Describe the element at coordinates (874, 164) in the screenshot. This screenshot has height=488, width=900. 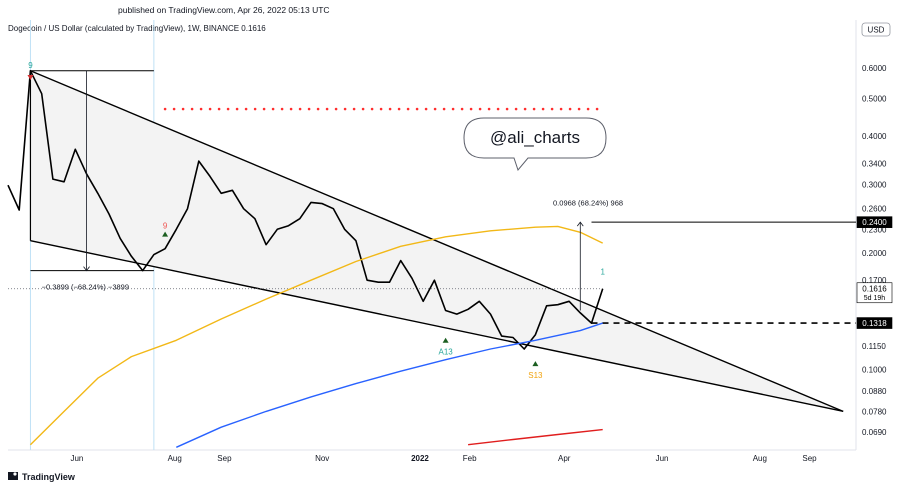
I see `y-tick-label: 0.3400` at that location.